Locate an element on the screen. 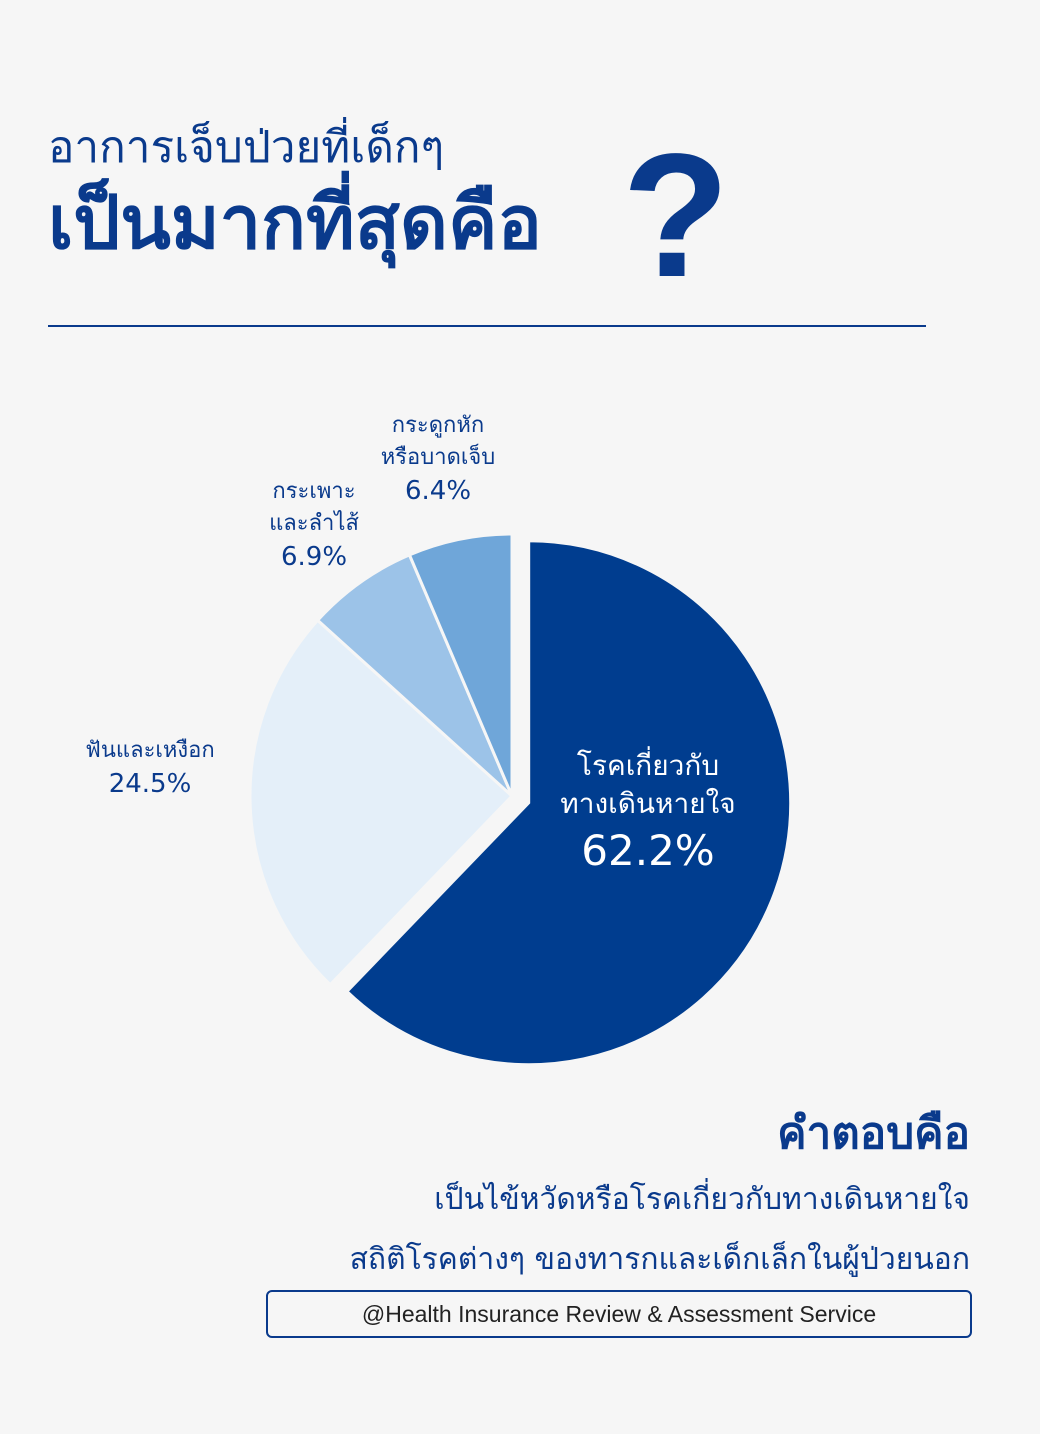 The height and width of the screenshot is (1434, 1040). slice-label-1: ฟันและเหงือก 24.5% is located at coordinates (149, 768).